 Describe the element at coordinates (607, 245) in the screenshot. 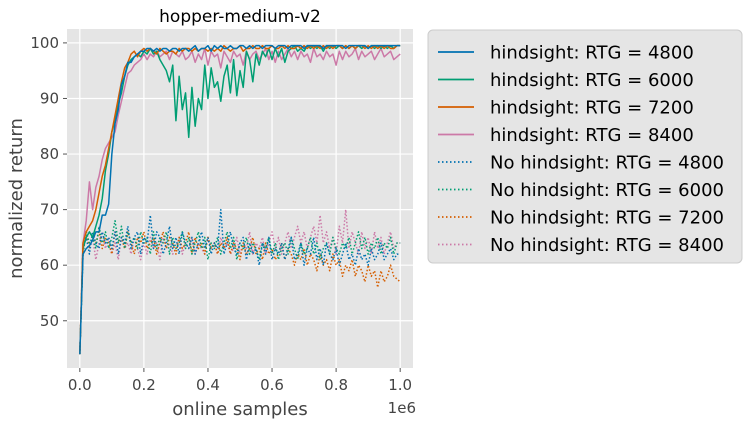

I see `legend-label: No hindsight: RTG = 8400` at that location.